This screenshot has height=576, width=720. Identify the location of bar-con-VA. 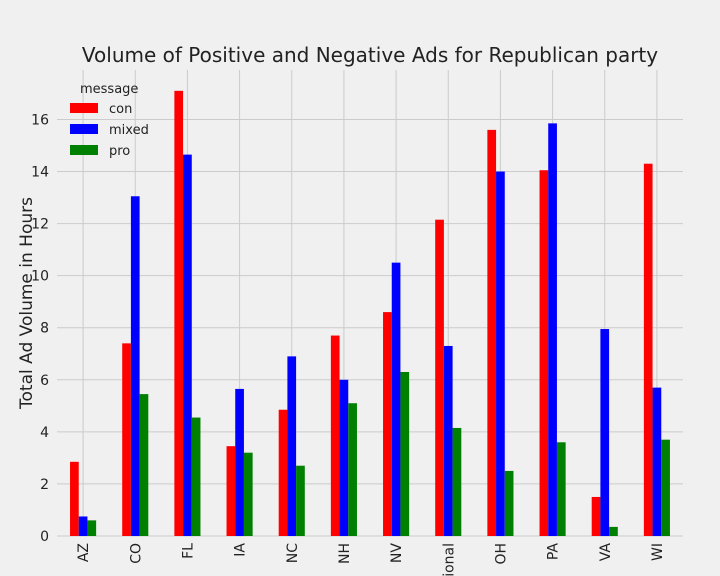
(596, 516).